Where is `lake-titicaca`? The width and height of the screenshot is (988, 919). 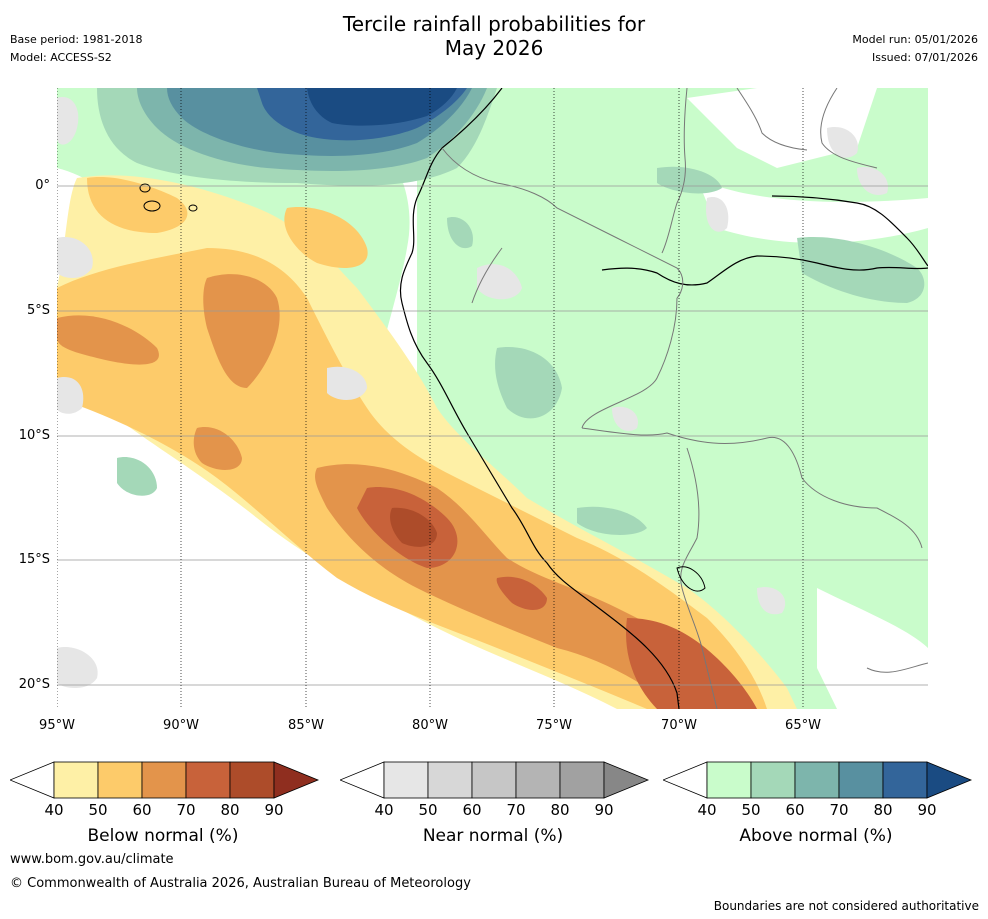 lake-titicaca is located at coordinates (691, 579).